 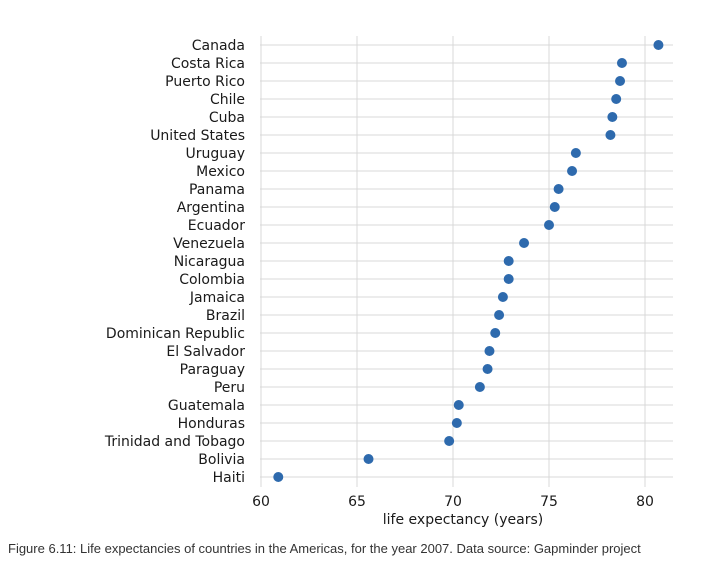 I want to click on country-label: Ecuador, so click(x=216, y=226).